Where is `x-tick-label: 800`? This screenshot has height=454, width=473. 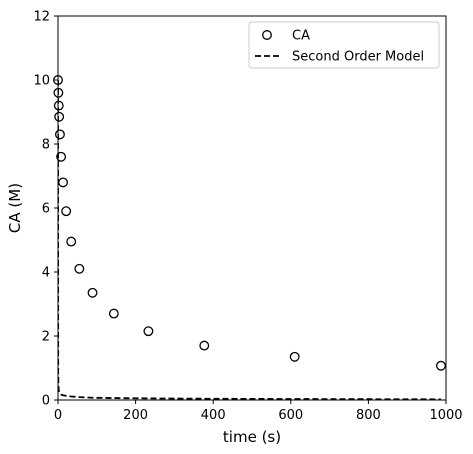 x-tick-label: 800 is located at coordinates (368, 415).